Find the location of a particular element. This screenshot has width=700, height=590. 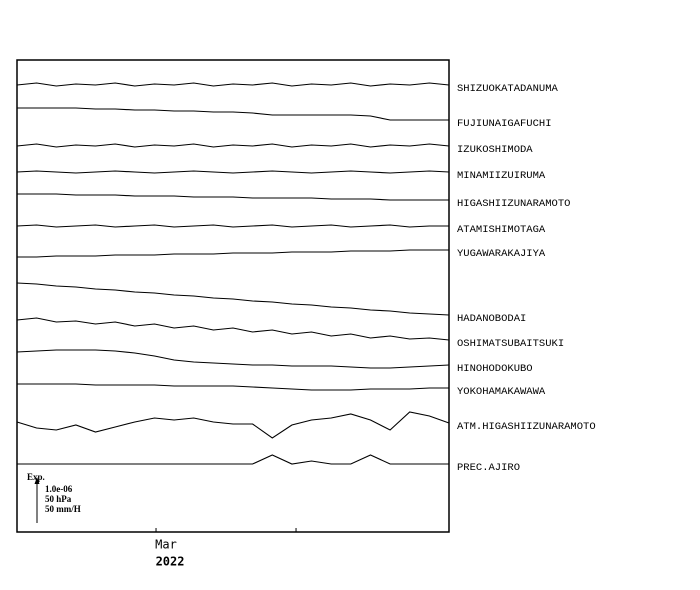

trace-label: ATAMISHIMOTAGA is located at coordinates (501, 230).